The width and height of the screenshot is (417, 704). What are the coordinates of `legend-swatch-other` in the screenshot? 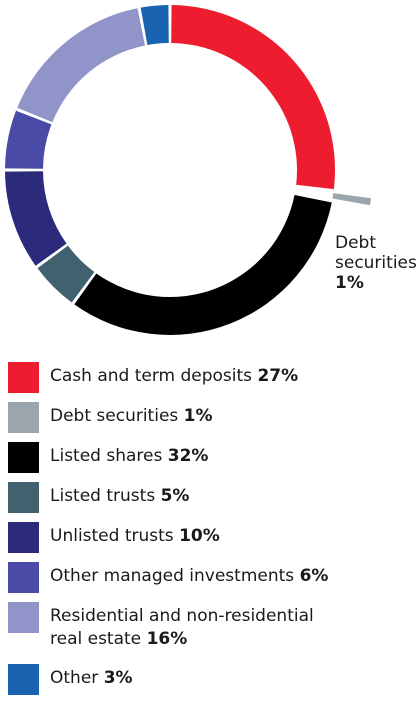 It's located at (23, 679).